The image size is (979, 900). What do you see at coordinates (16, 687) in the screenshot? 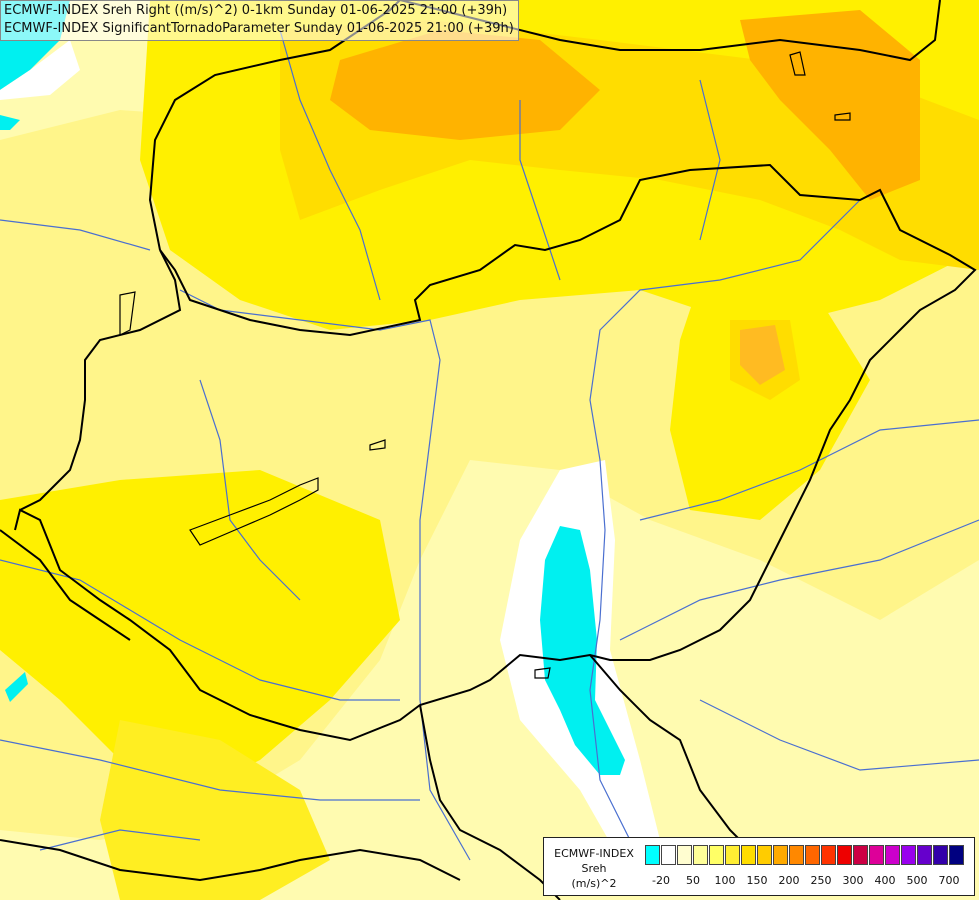
I see `sreh-zone-cyan-w` at bounding box center [16, 687].